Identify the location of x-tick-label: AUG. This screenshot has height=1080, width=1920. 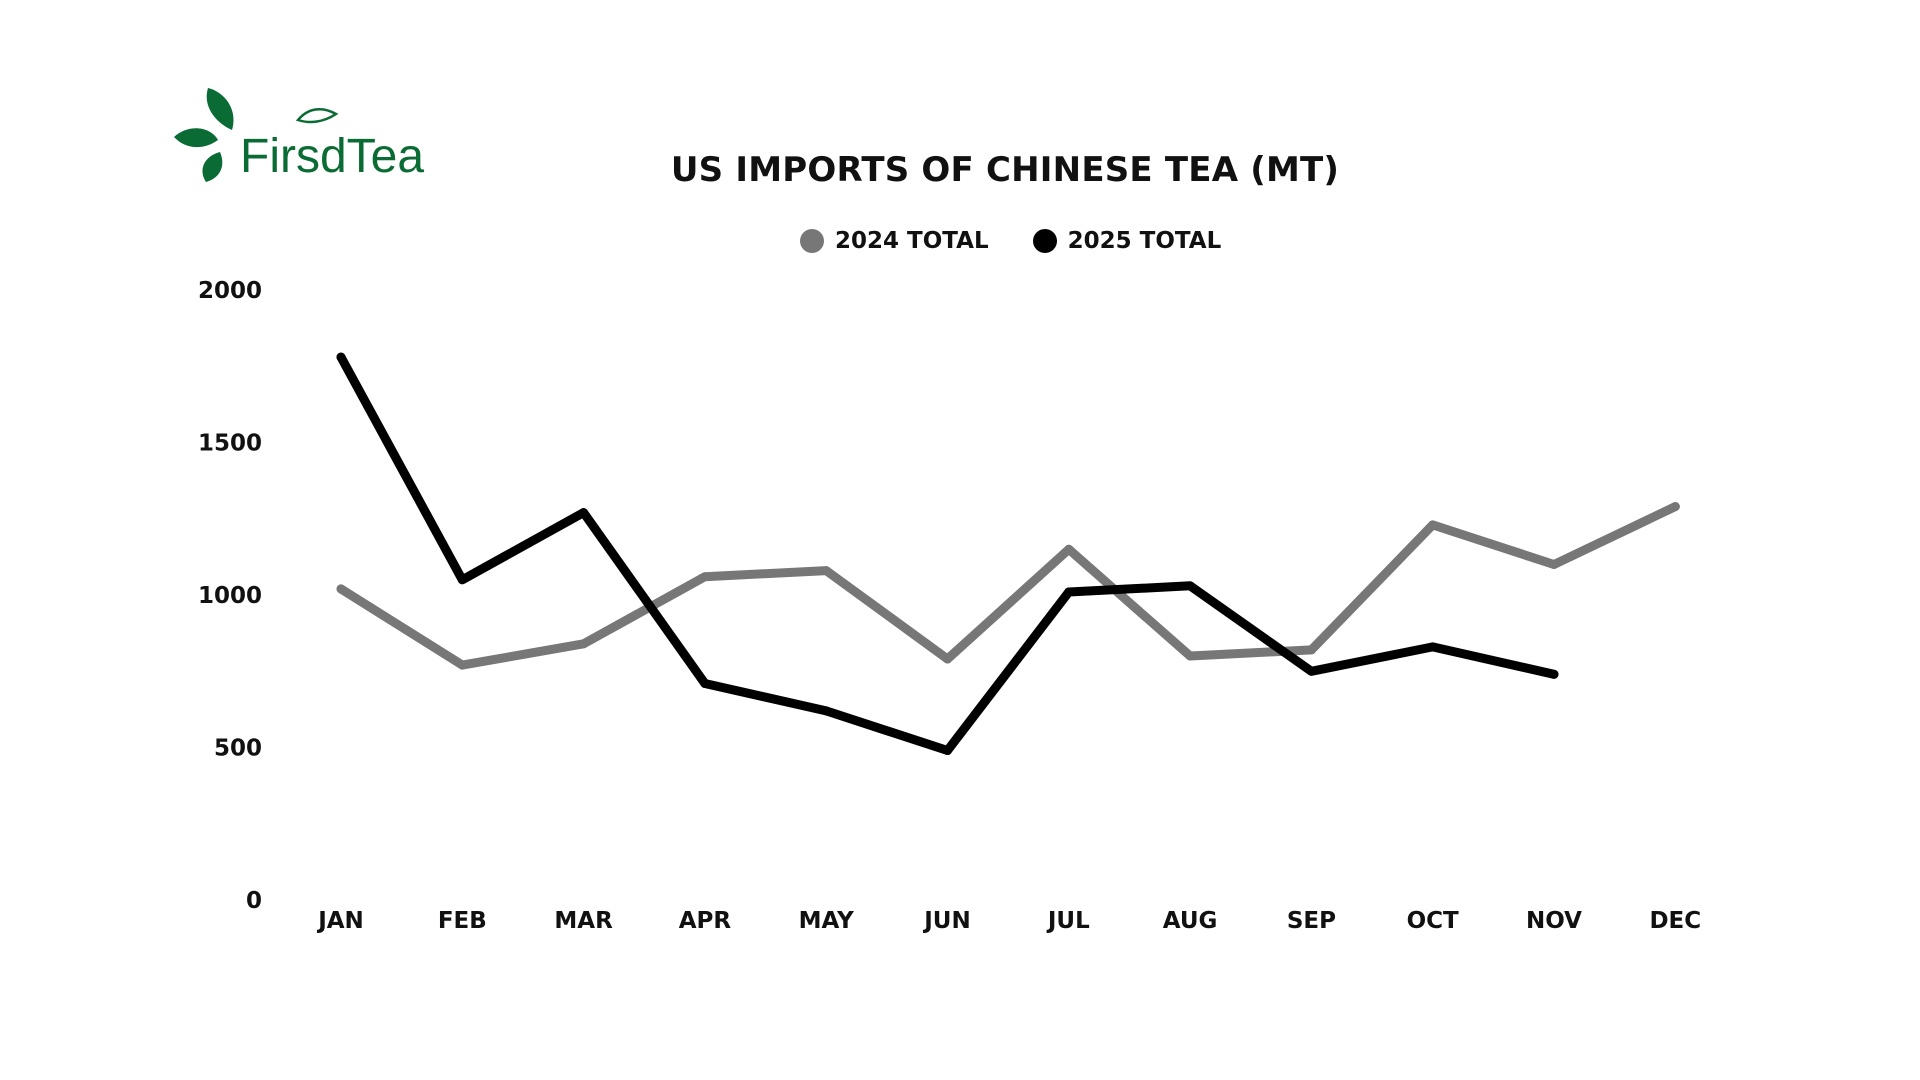
(1190, 921).